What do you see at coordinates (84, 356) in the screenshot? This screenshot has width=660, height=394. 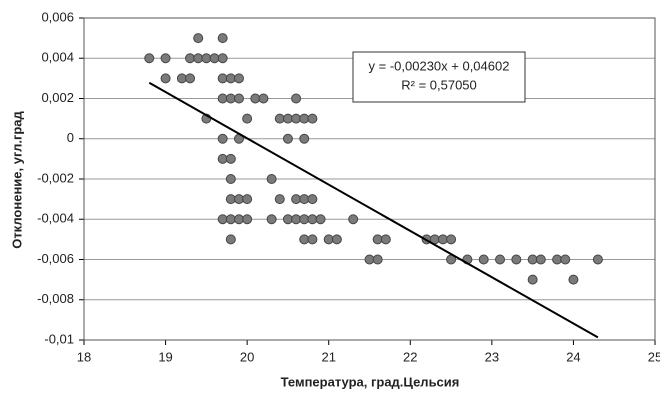 I see `x-tick-label: 18` at bounding box center [84, 356].